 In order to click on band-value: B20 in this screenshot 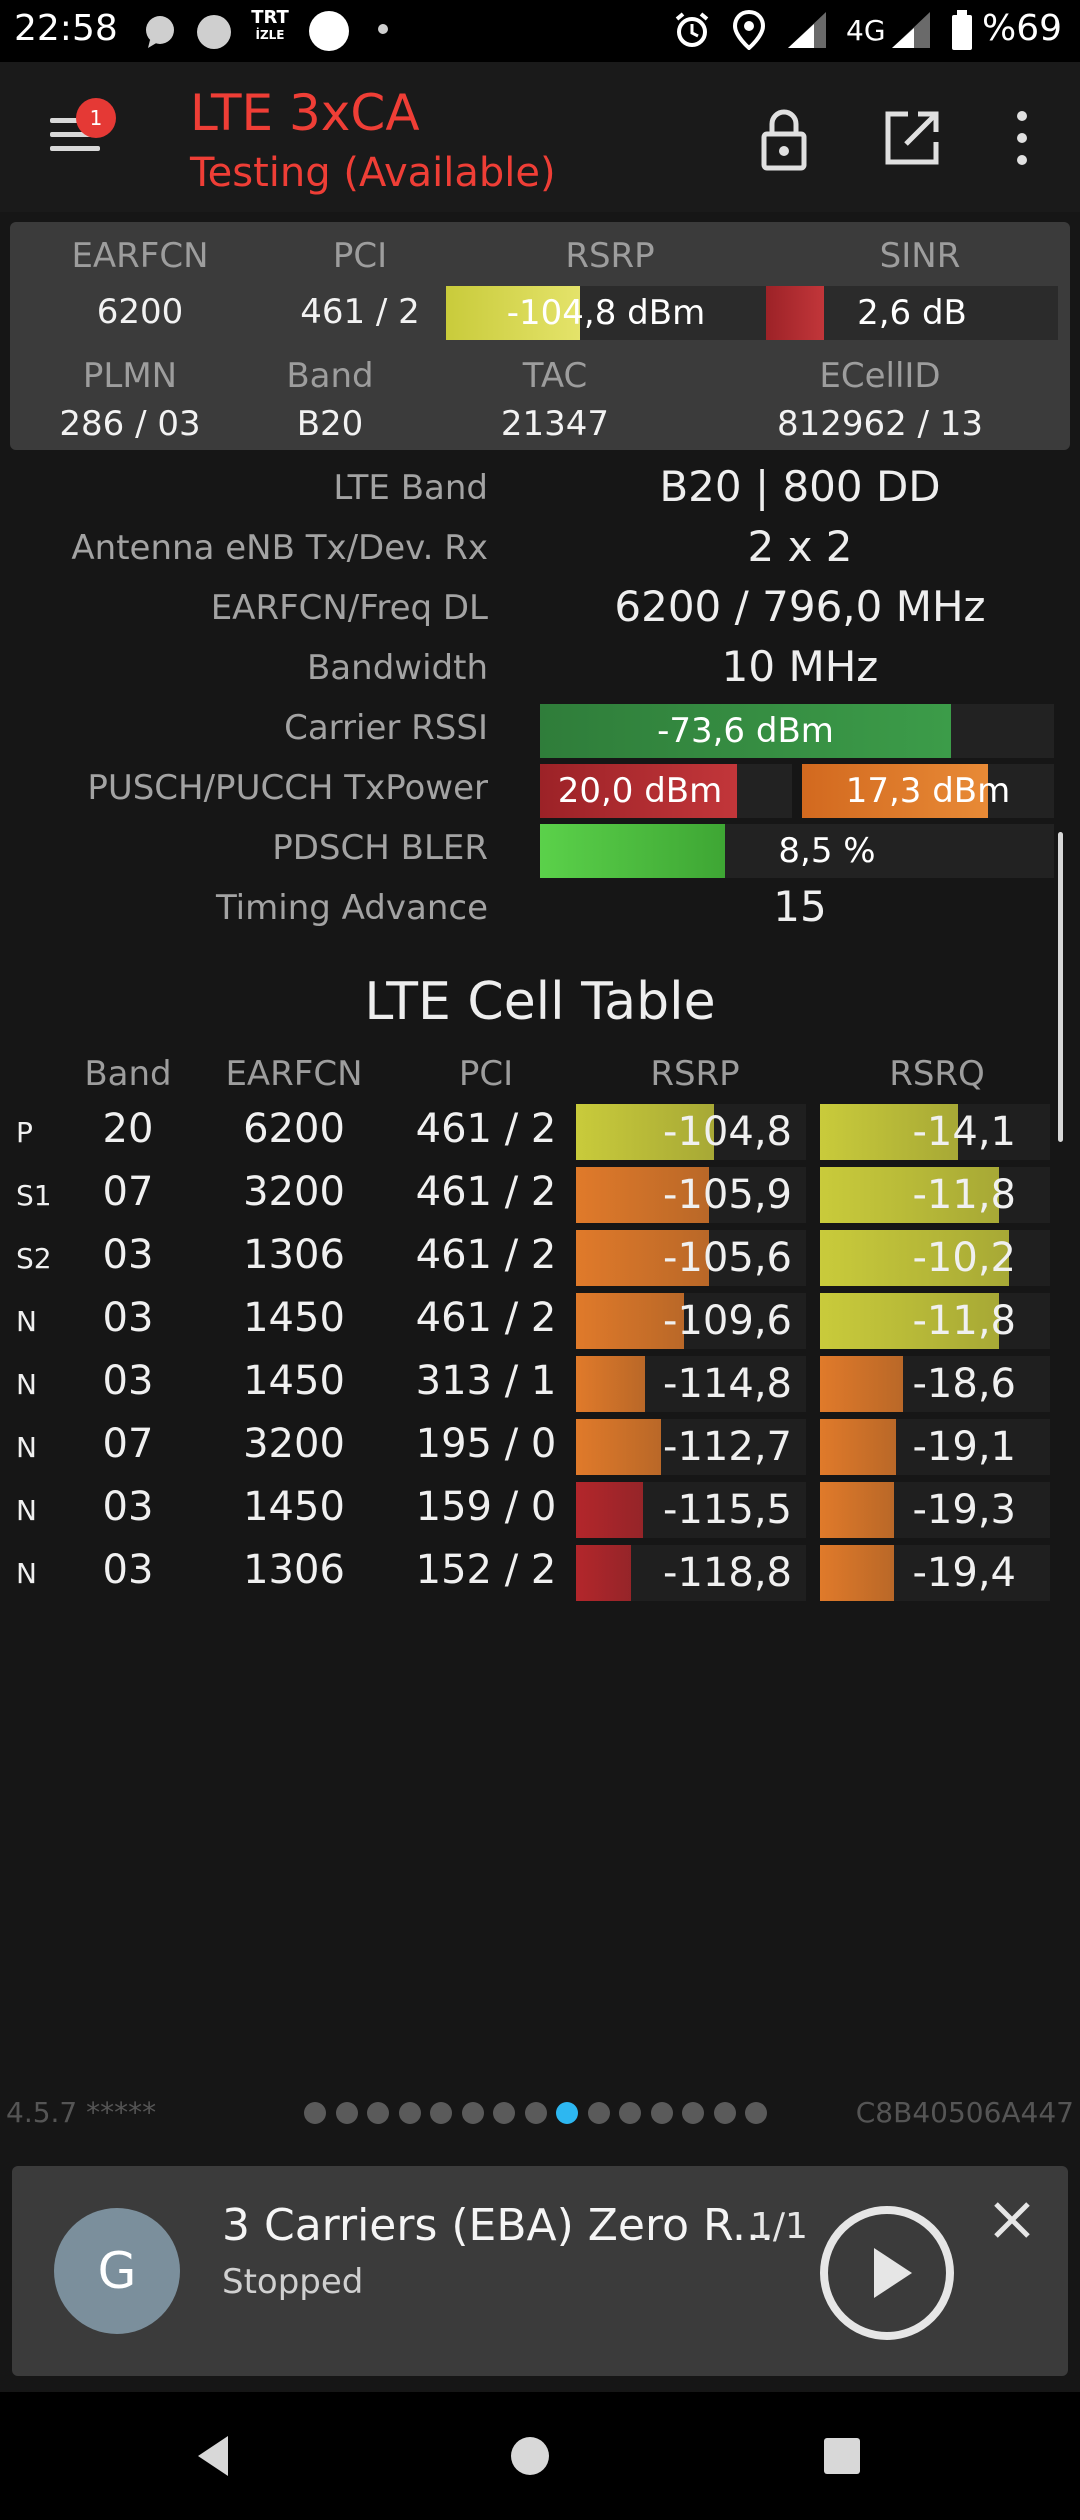, I will do `click(330, 424)`.